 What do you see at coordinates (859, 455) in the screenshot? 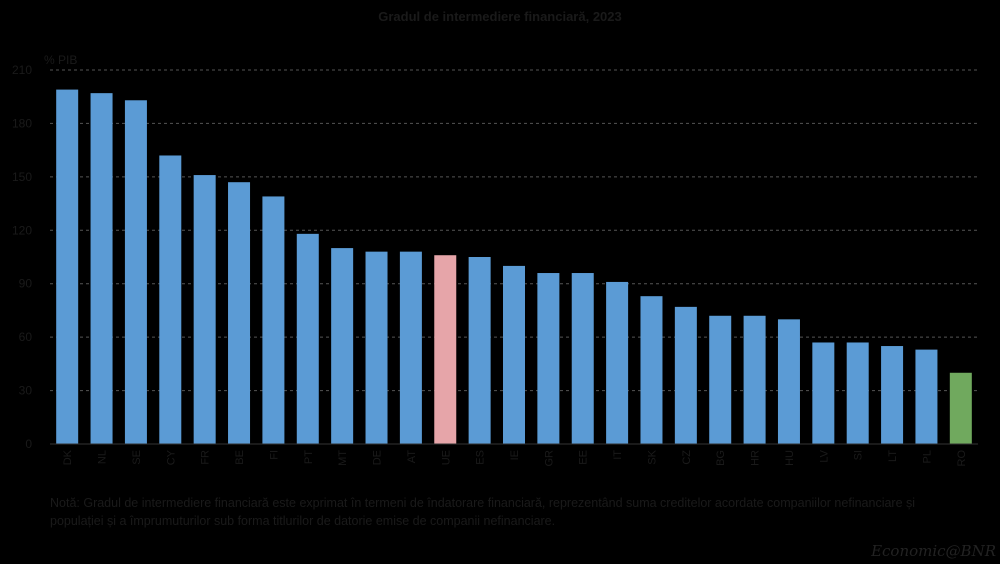
I see `x-tick-label: SI` at bounding box center [859, 455].